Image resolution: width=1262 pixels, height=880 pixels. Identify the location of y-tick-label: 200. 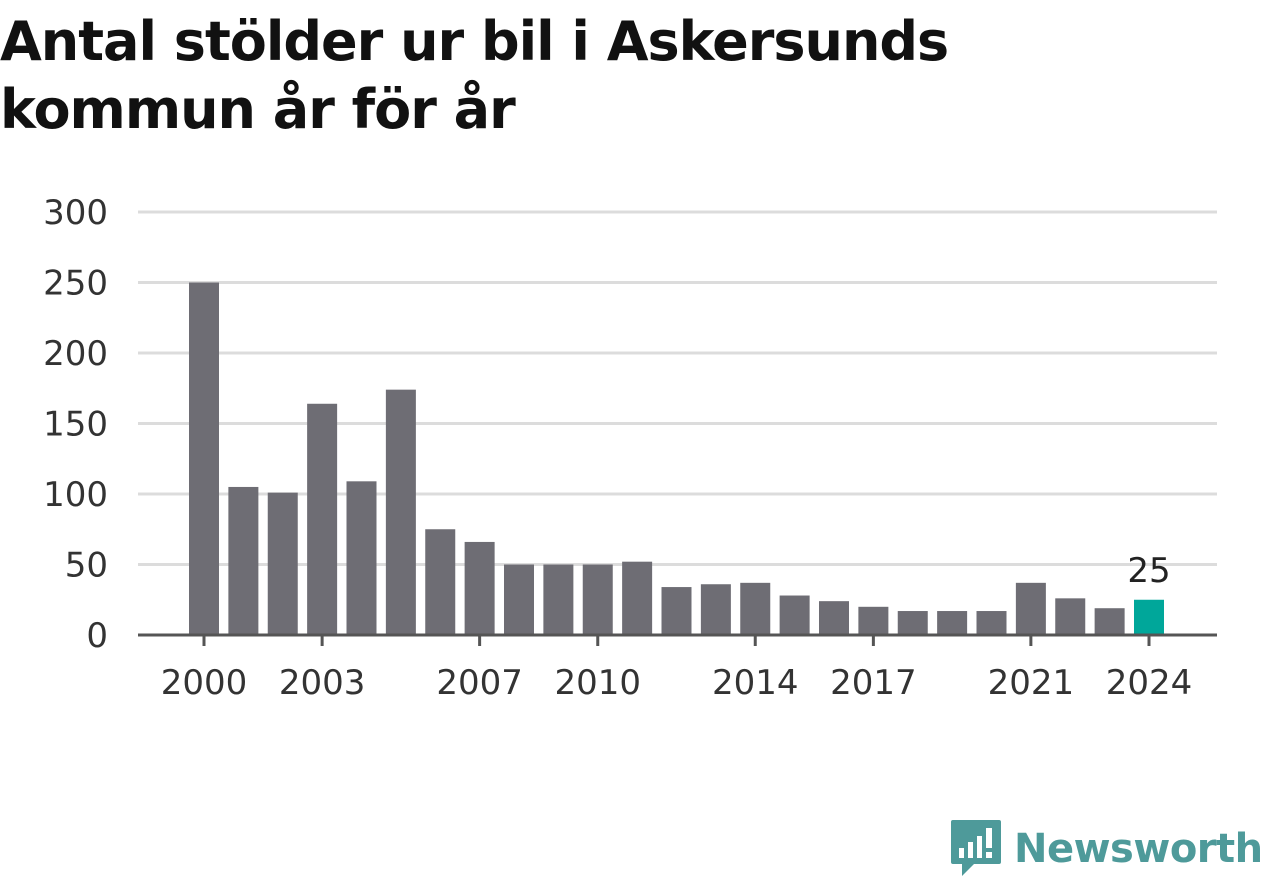
(75, 354).